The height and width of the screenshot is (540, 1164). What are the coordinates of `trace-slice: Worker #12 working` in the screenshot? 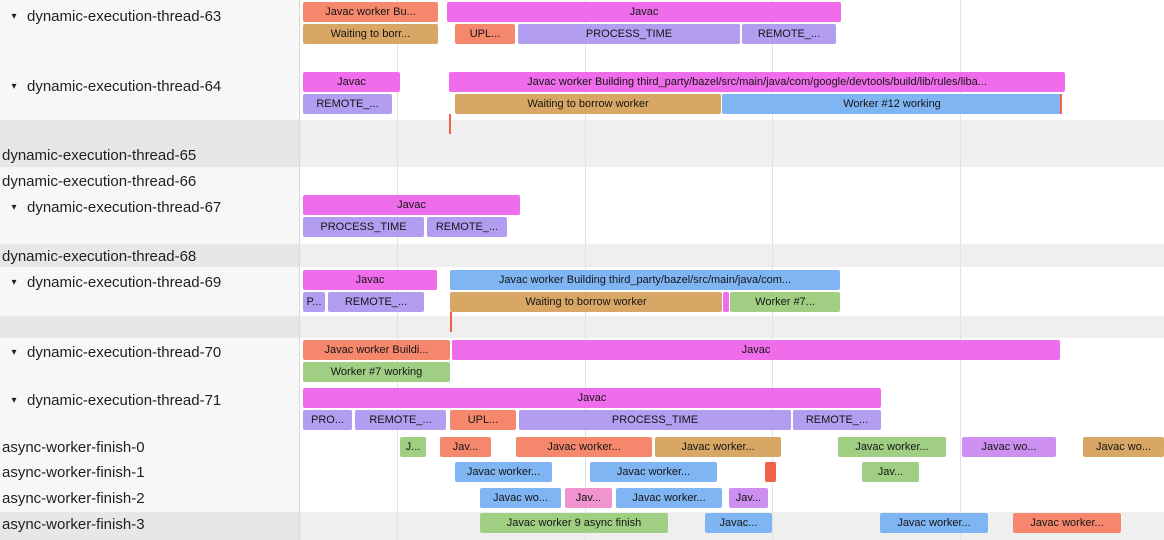 It's located at (892, 104).